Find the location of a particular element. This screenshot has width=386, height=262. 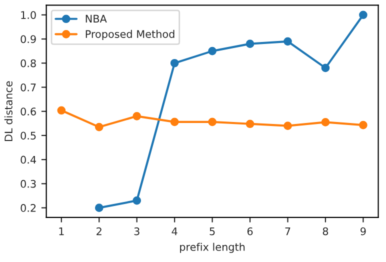

y-tick-label: 0.3 is located at coordinates (28, 184).